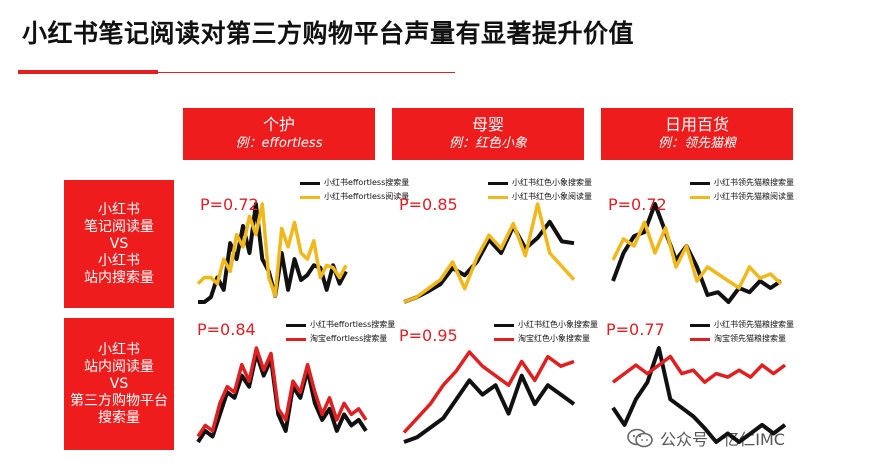  I want to click on legend-label: 淘宝红色小象搜索量, so click(554, 338).